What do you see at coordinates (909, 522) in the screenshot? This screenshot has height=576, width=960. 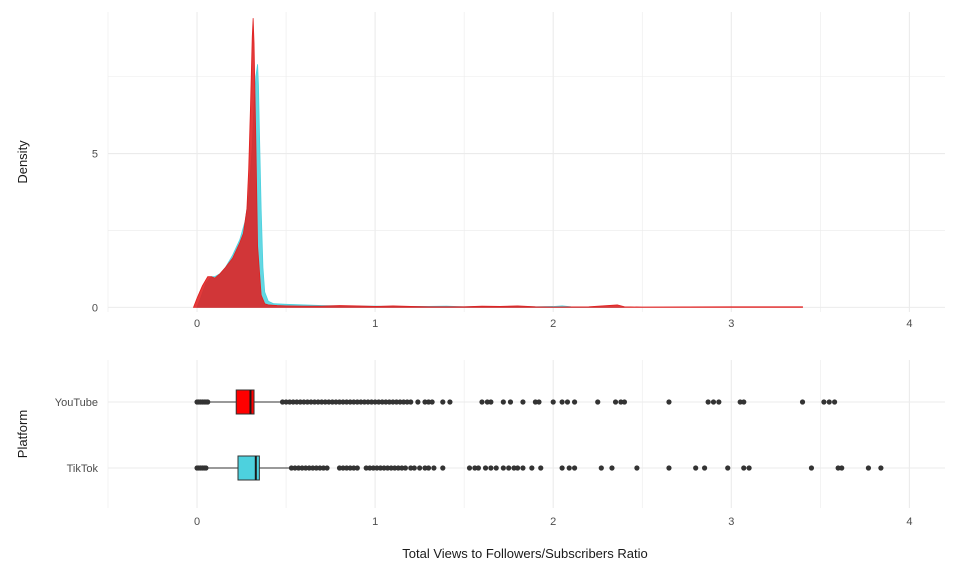 I see `boxplot-x-tick-label: 4` at bounding box center [909, 522].